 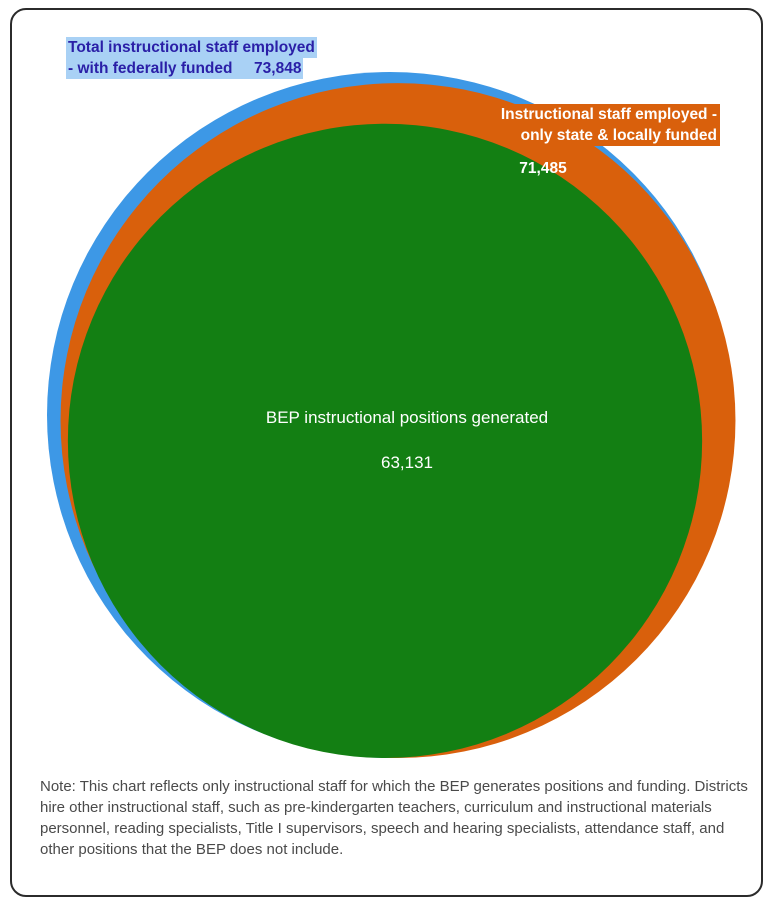 What do you see at coordinates (543, 168) in the screenshot?
I see `value-state-local-staff: 71,485` at bounding box center [543, 168].